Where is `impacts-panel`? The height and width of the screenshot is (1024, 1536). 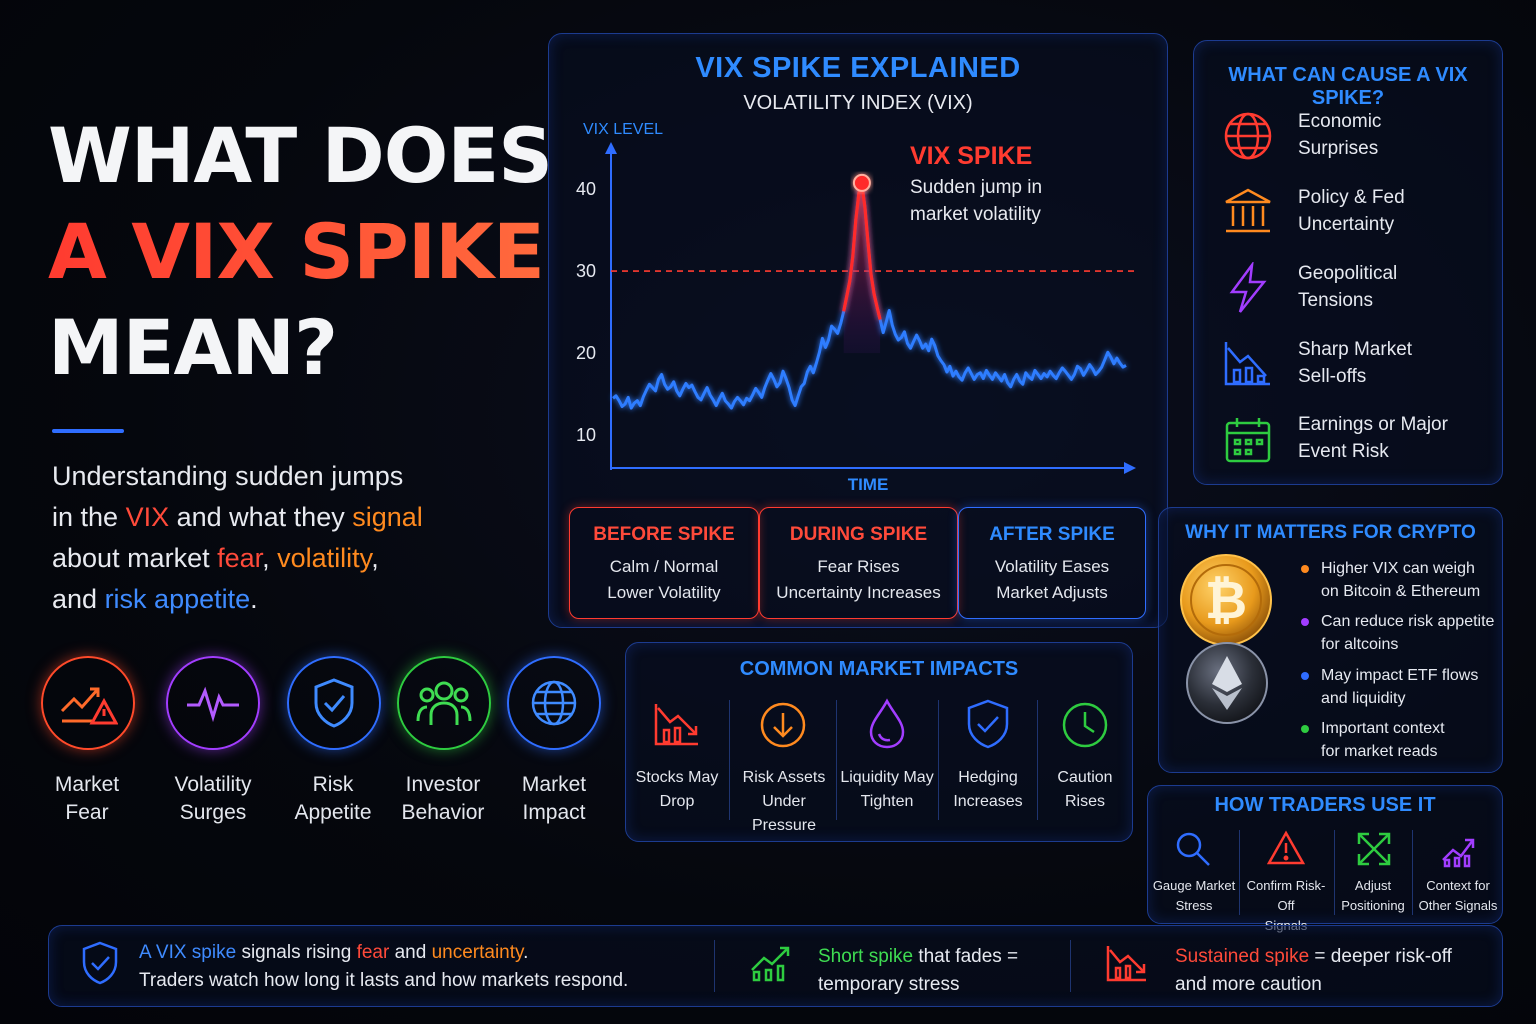
impacts-panel is located at coordinates (879, 742).